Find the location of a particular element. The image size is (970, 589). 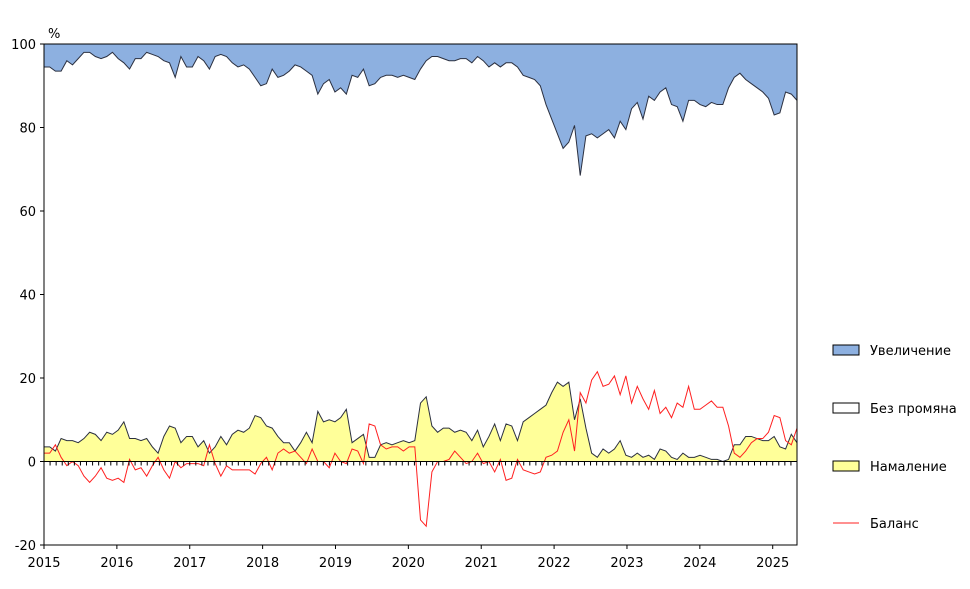

x-tick-label: 2016 is located at coordinates (116, 563).